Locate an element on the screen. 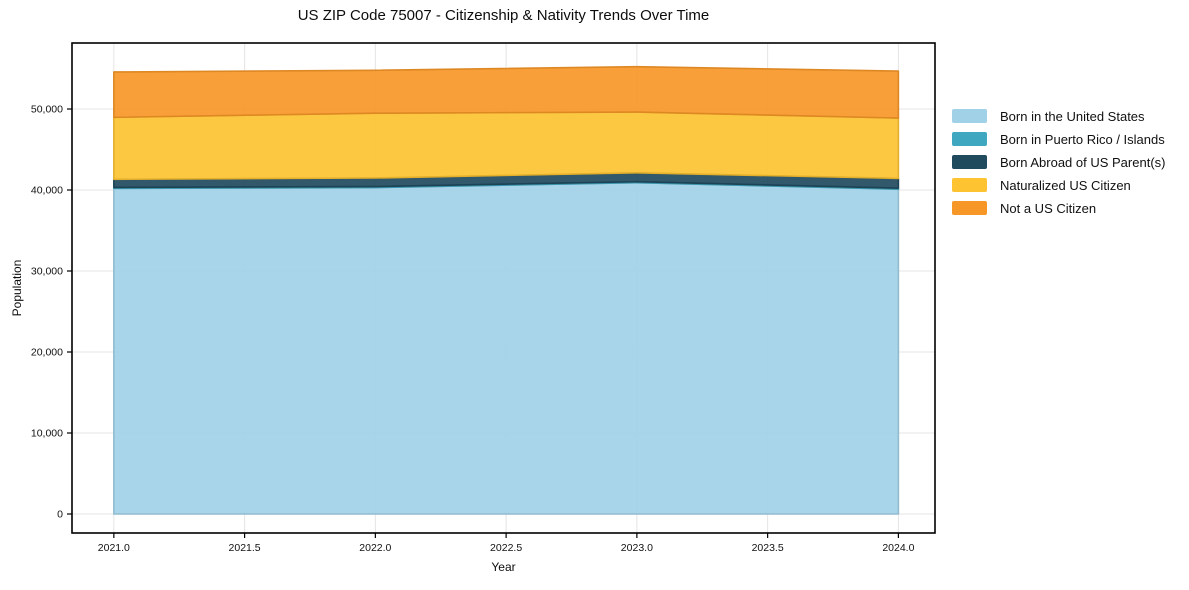 This screenshot has width=1189, height=590. legend-label: Naturalized US Citizen is located at coordinates (1065, 185).